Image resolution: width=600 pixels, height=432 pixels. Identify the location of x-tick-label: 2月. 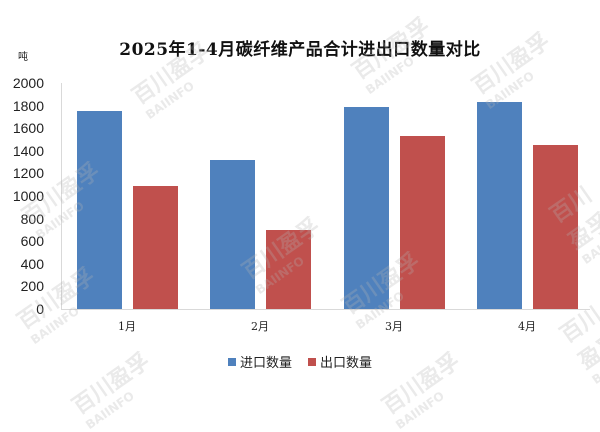
(260, 326).